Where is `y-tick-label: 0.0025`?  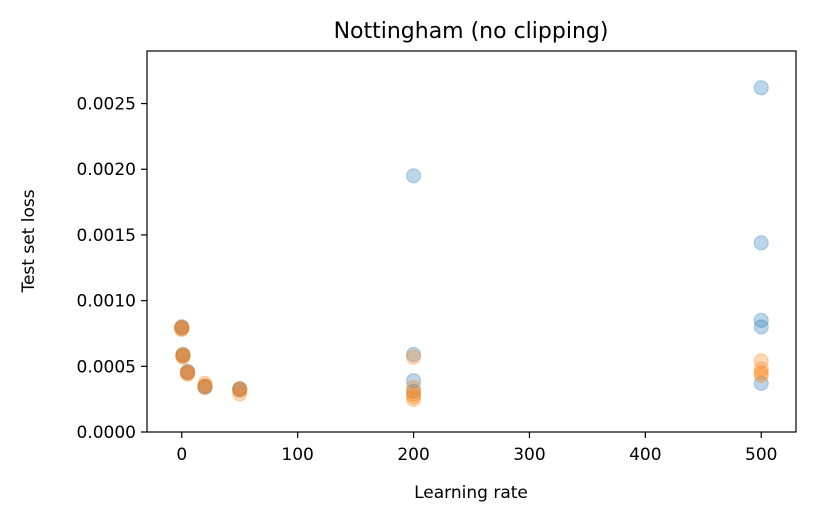 y-tick-label: 0.0025 is located at coordinates (106, 105).